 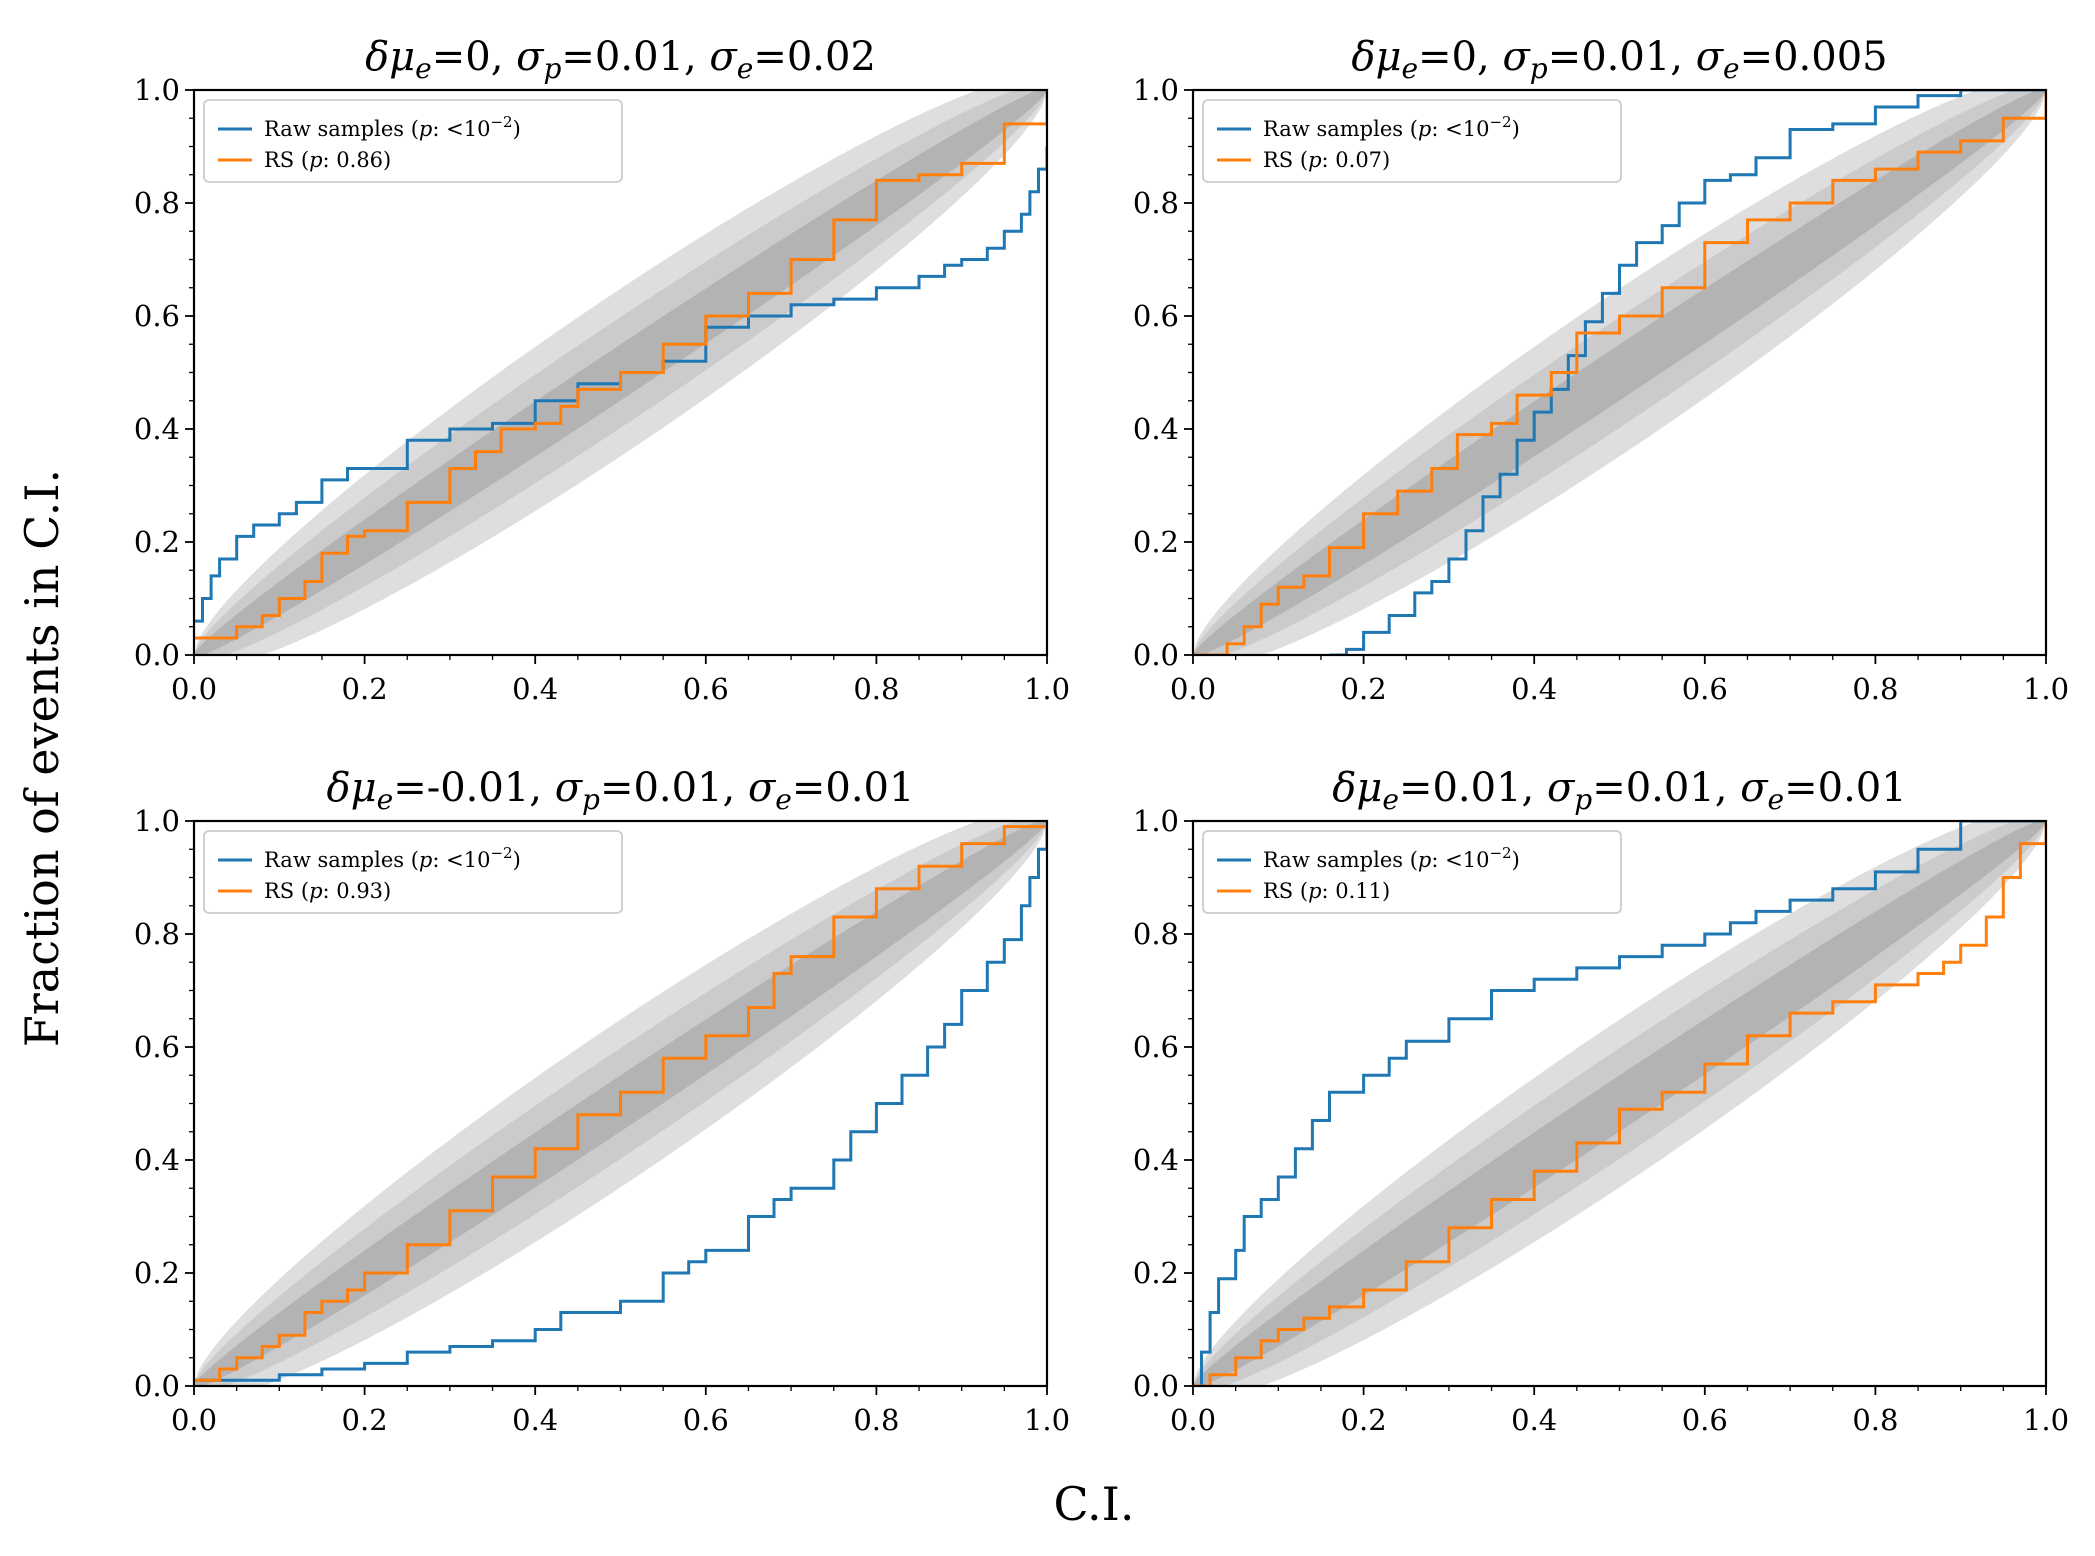 I want to click on legend: Raw samples (p: <10−2) RS (p: 0.07), so click(x=1412, y=141).